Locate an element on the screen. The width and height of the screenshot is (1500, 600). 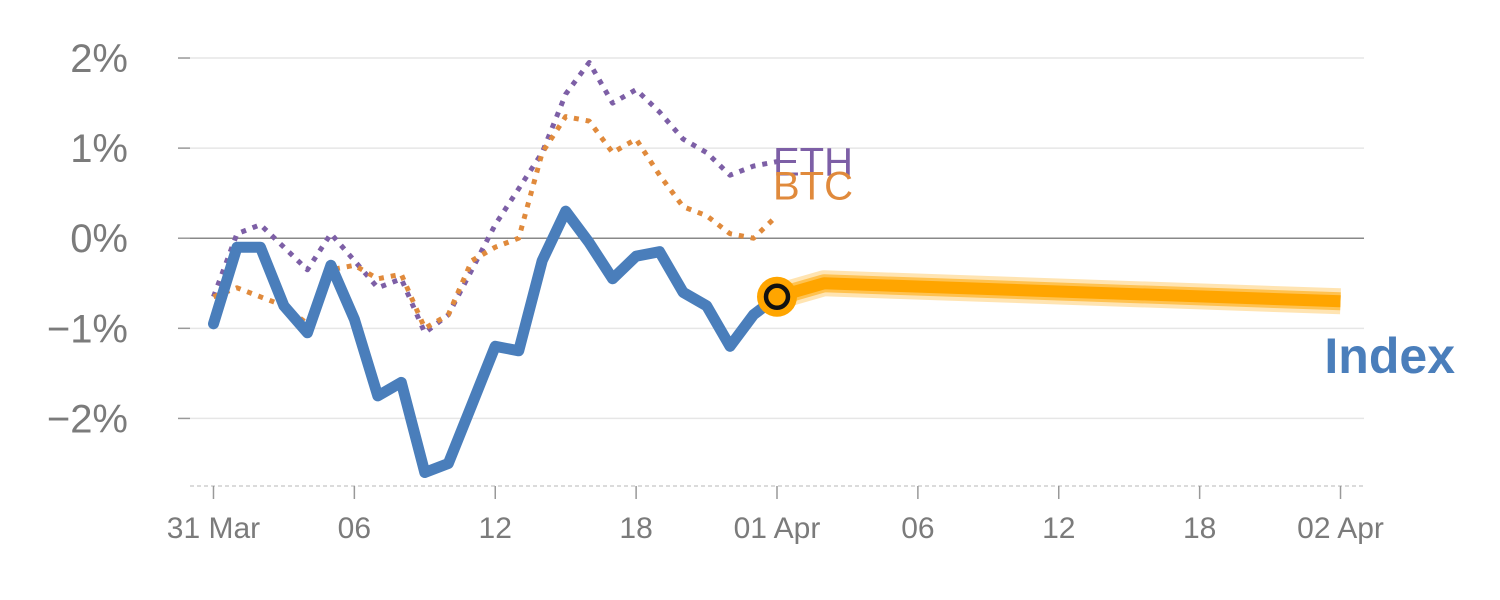
y-tick-label: −1% is located at coordinates (87, 329).